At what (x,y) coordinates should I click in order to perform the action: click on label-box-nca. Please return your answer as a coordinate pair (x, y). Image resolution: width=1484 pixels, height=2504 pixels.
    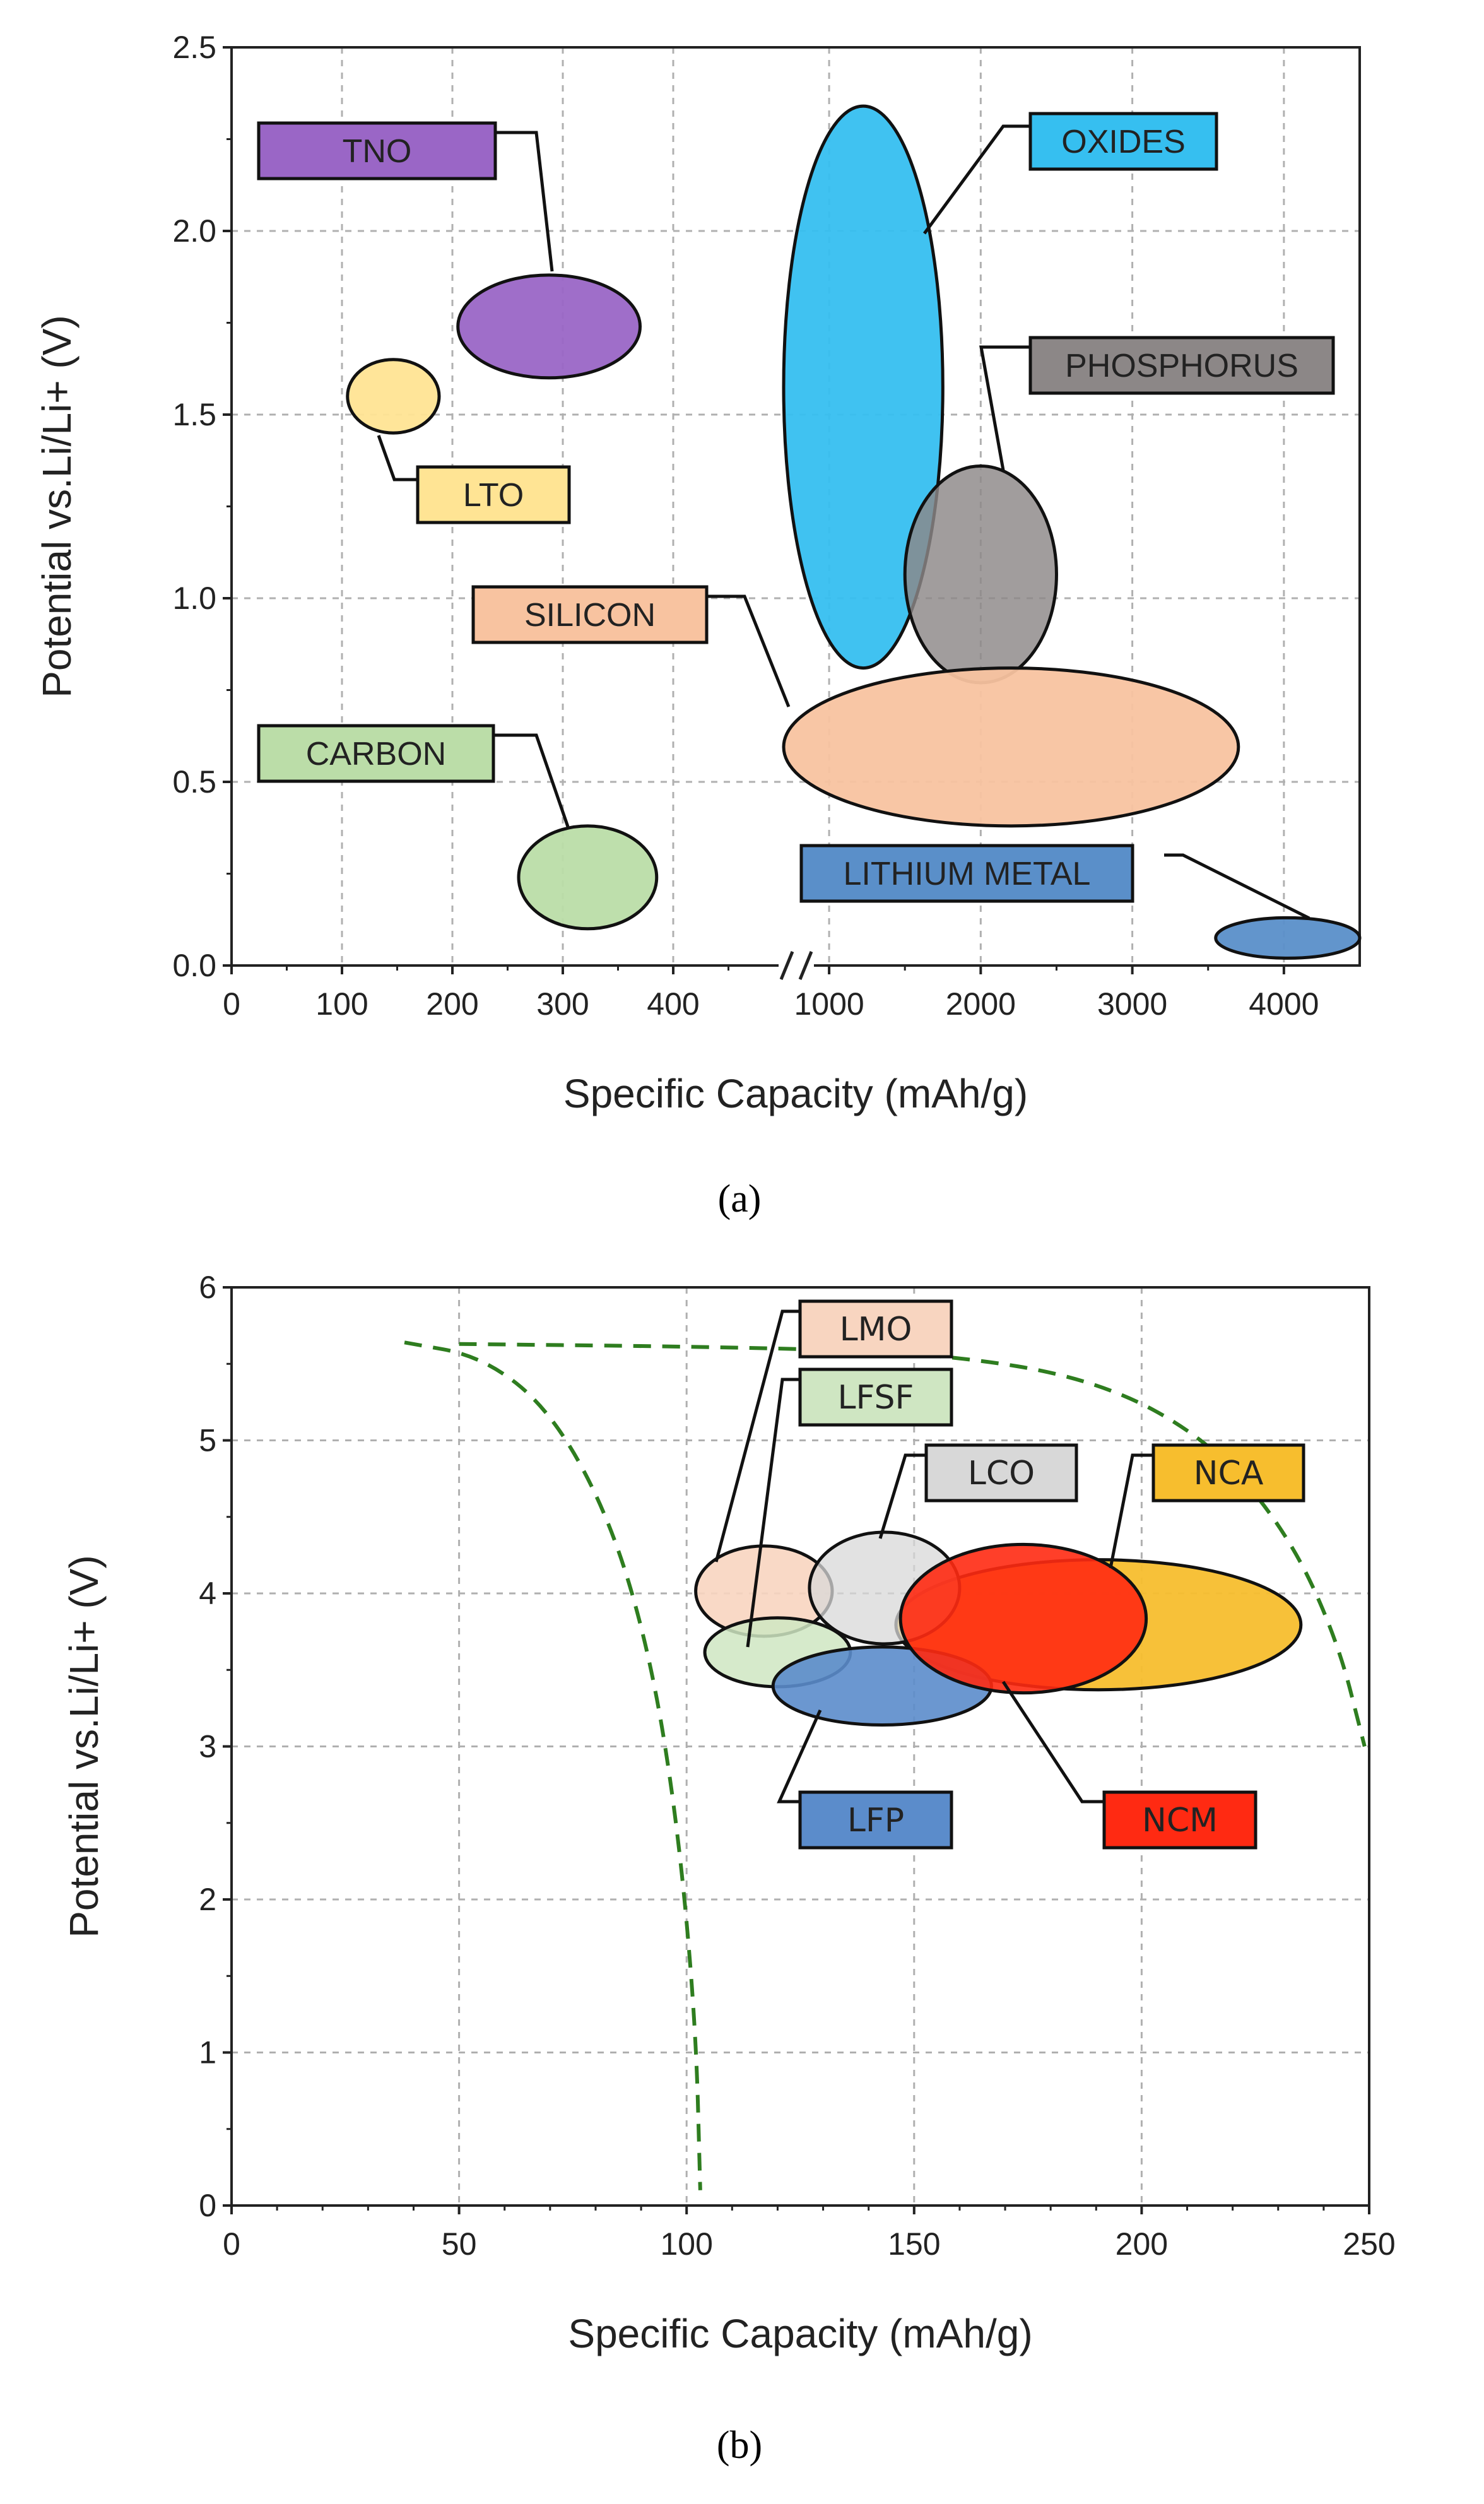
    Looking at the image, I should click on (1228, 1473).